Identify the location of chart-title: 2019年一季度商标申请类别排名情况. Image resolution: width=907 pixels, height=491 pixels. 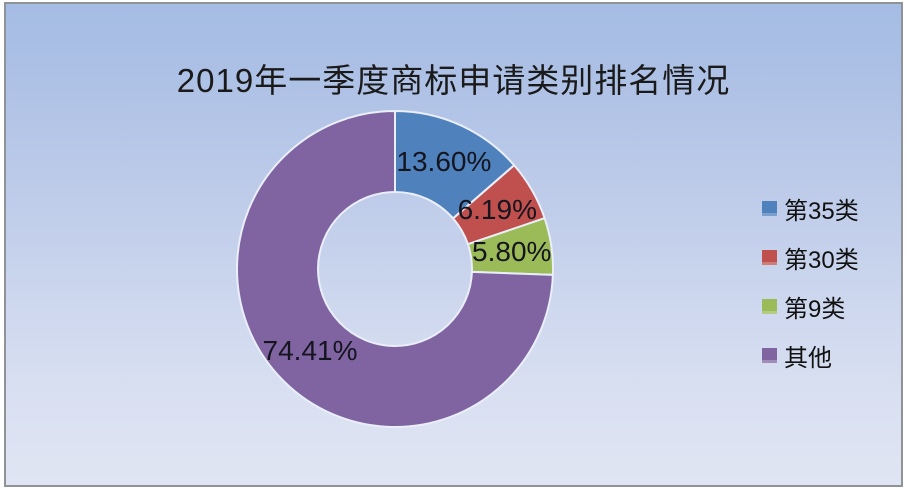
(453, 80).